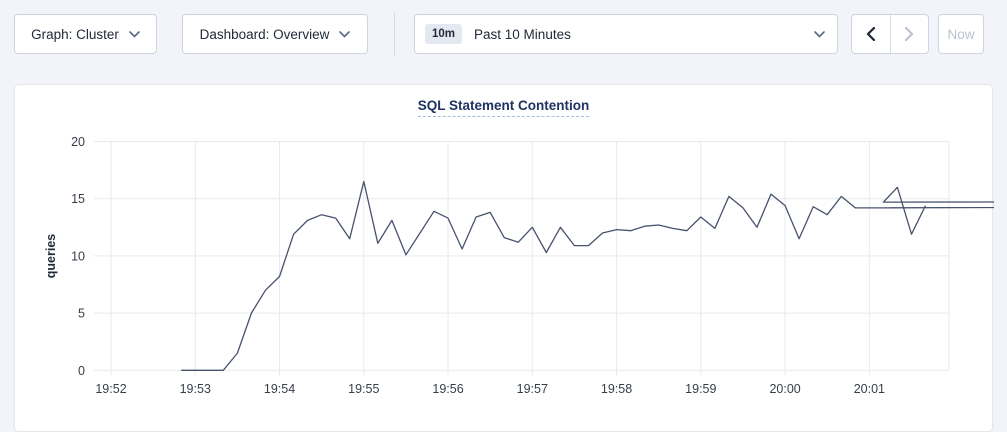 Image resolution: width=1007 pixels, height=432 pixels. I want to click on time-step-button-group, so click(890, 34).